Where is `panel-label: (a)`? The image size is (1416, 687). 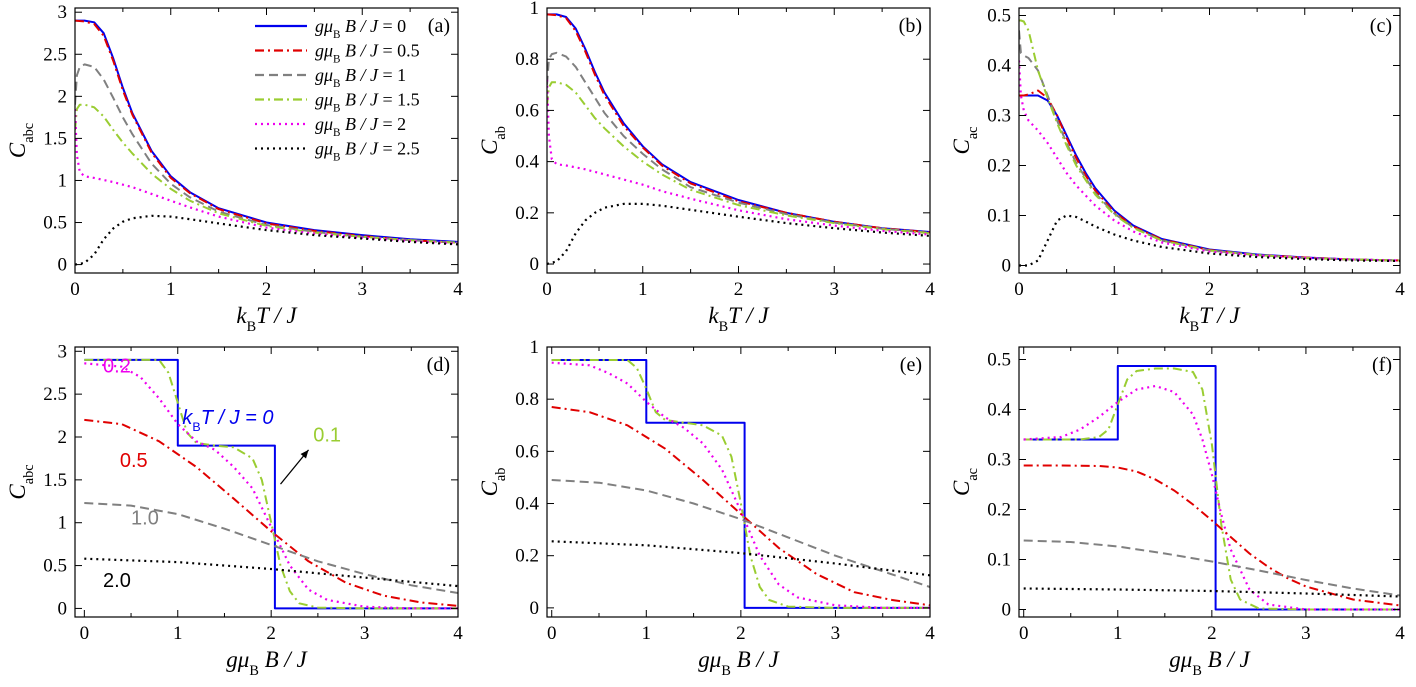 panel-label: (a) is located at coordinates (439, 26).